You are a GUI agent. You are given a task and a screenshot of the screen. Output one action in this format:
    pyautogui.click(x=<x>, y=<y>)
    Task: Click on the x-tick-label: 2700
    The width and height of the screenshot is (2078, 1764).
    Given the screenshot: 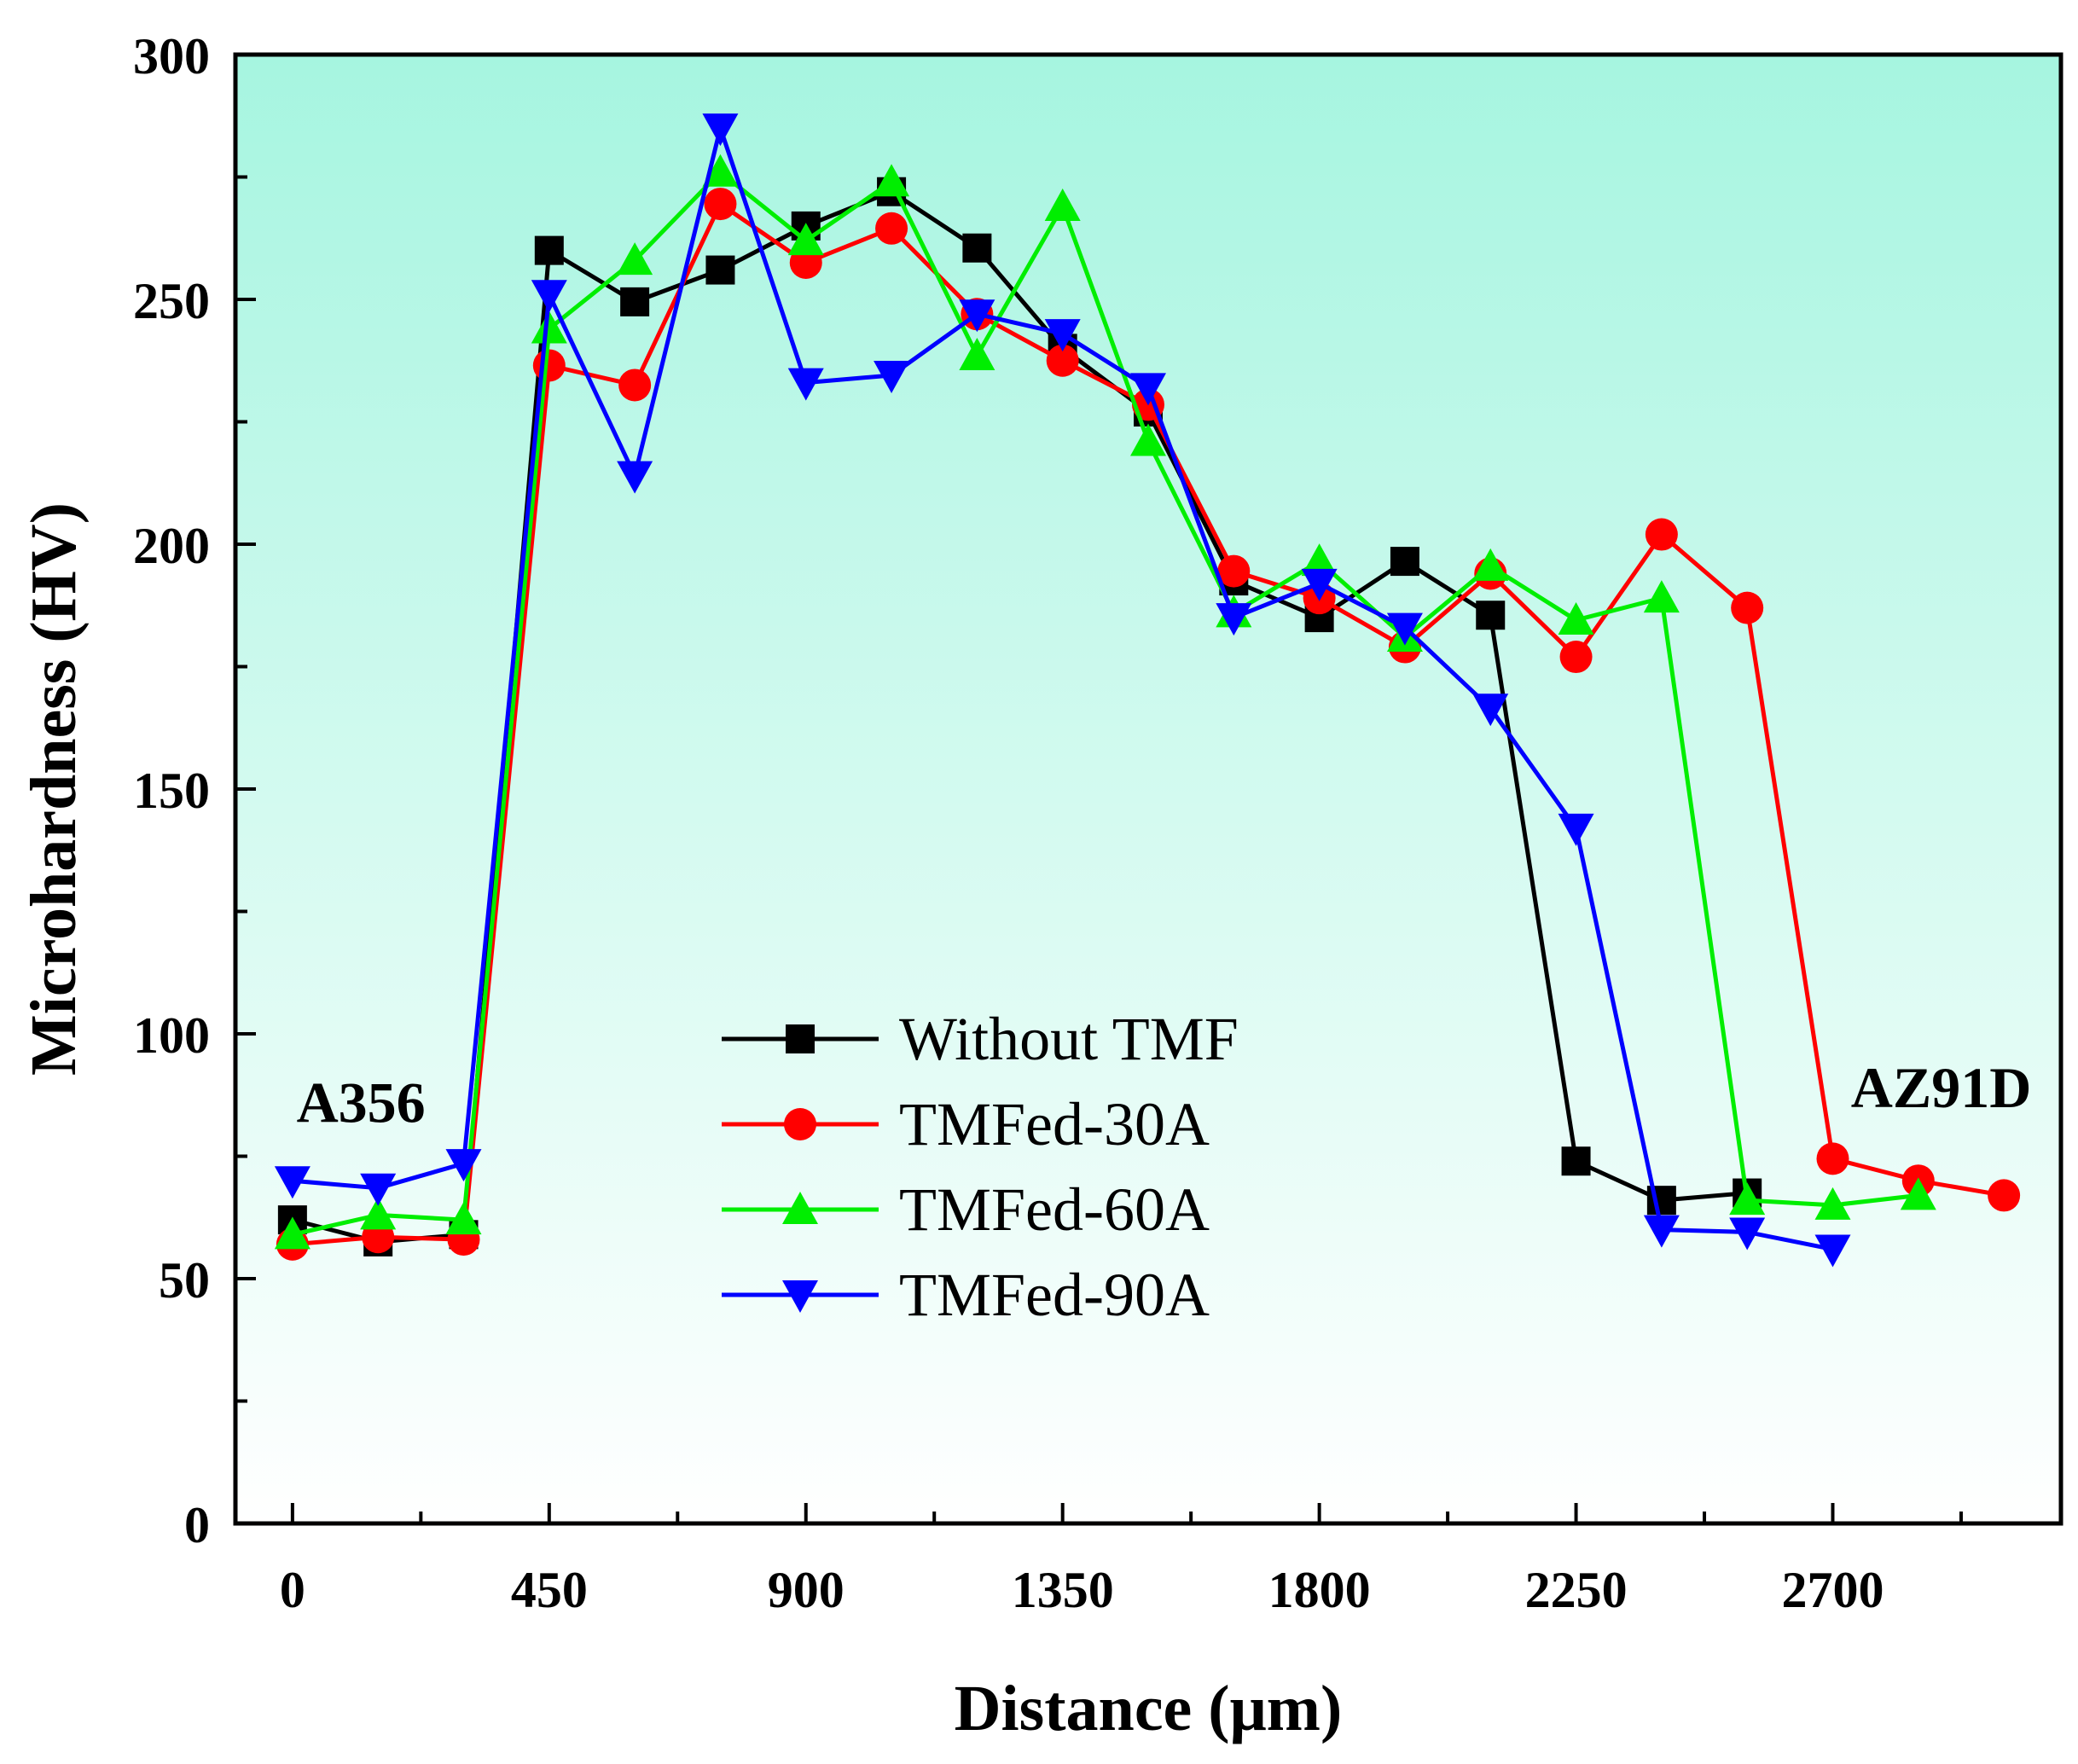 What is the action you would take?
    pyautogui.click(x=1833, y=1590)
    